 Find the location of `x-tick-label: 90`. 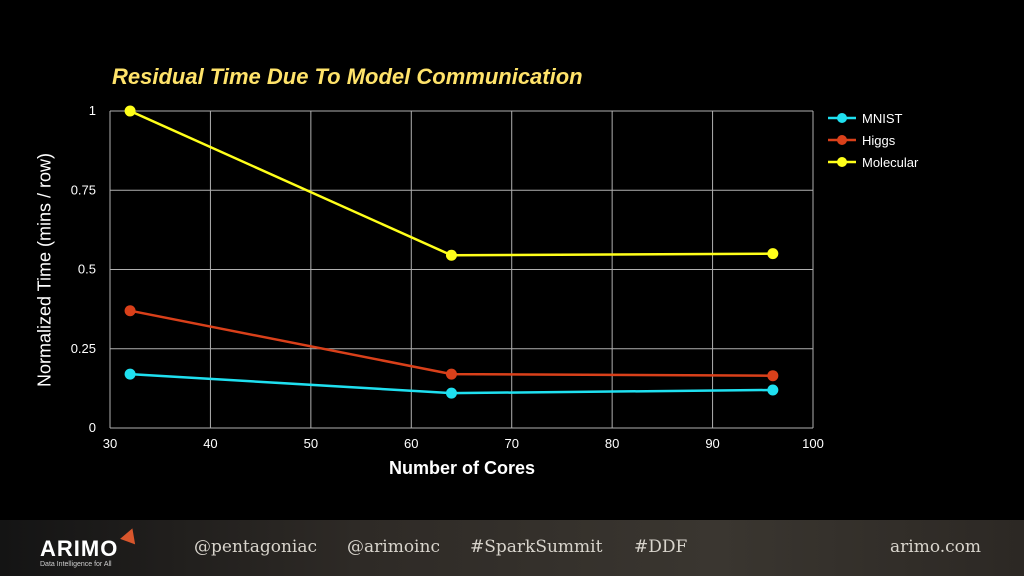

x-tick-label: 90 is located at coordinates (712, 443).